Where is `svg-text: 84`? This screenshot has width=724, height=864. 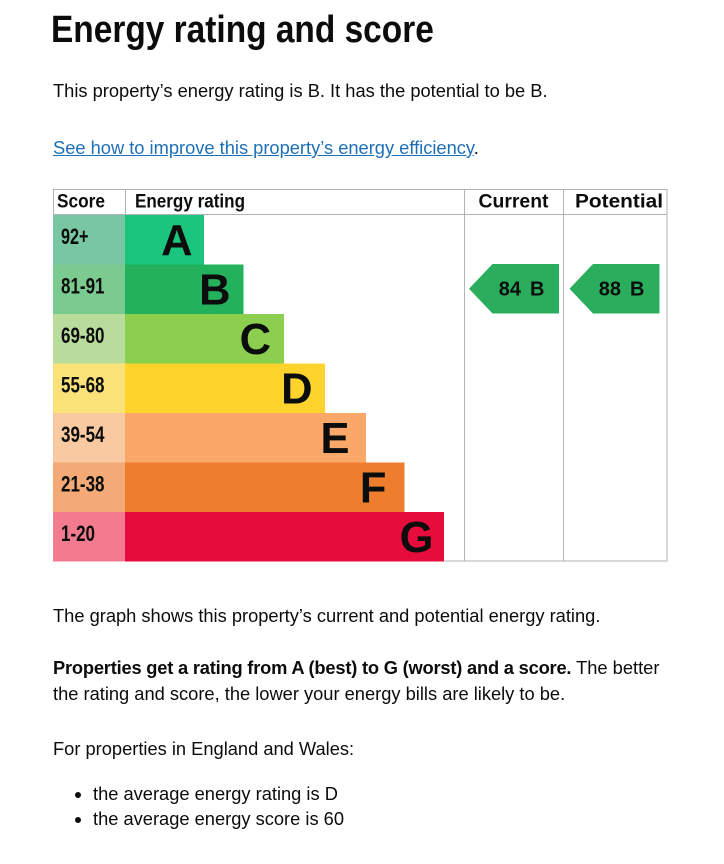 svg-text: 84 is located at coordinates (510, 290).